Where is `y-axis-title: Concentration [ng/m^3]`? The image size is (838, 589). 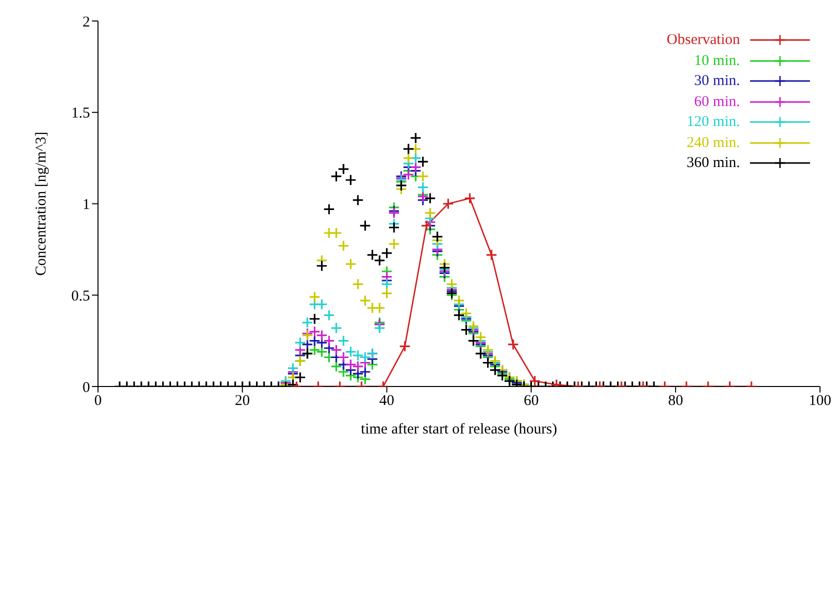 y-axis-title: Concentration [ng/m^3] is located at coordinates (41, 204).